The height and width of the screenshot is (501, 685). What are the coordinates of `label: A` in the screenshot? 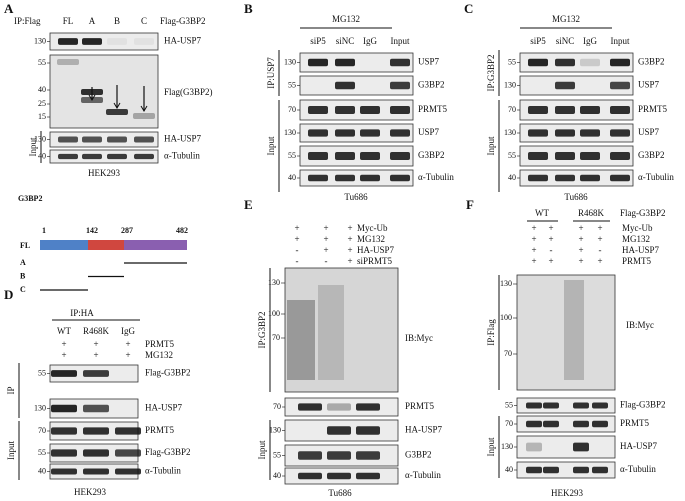 It's located at (23, 262).